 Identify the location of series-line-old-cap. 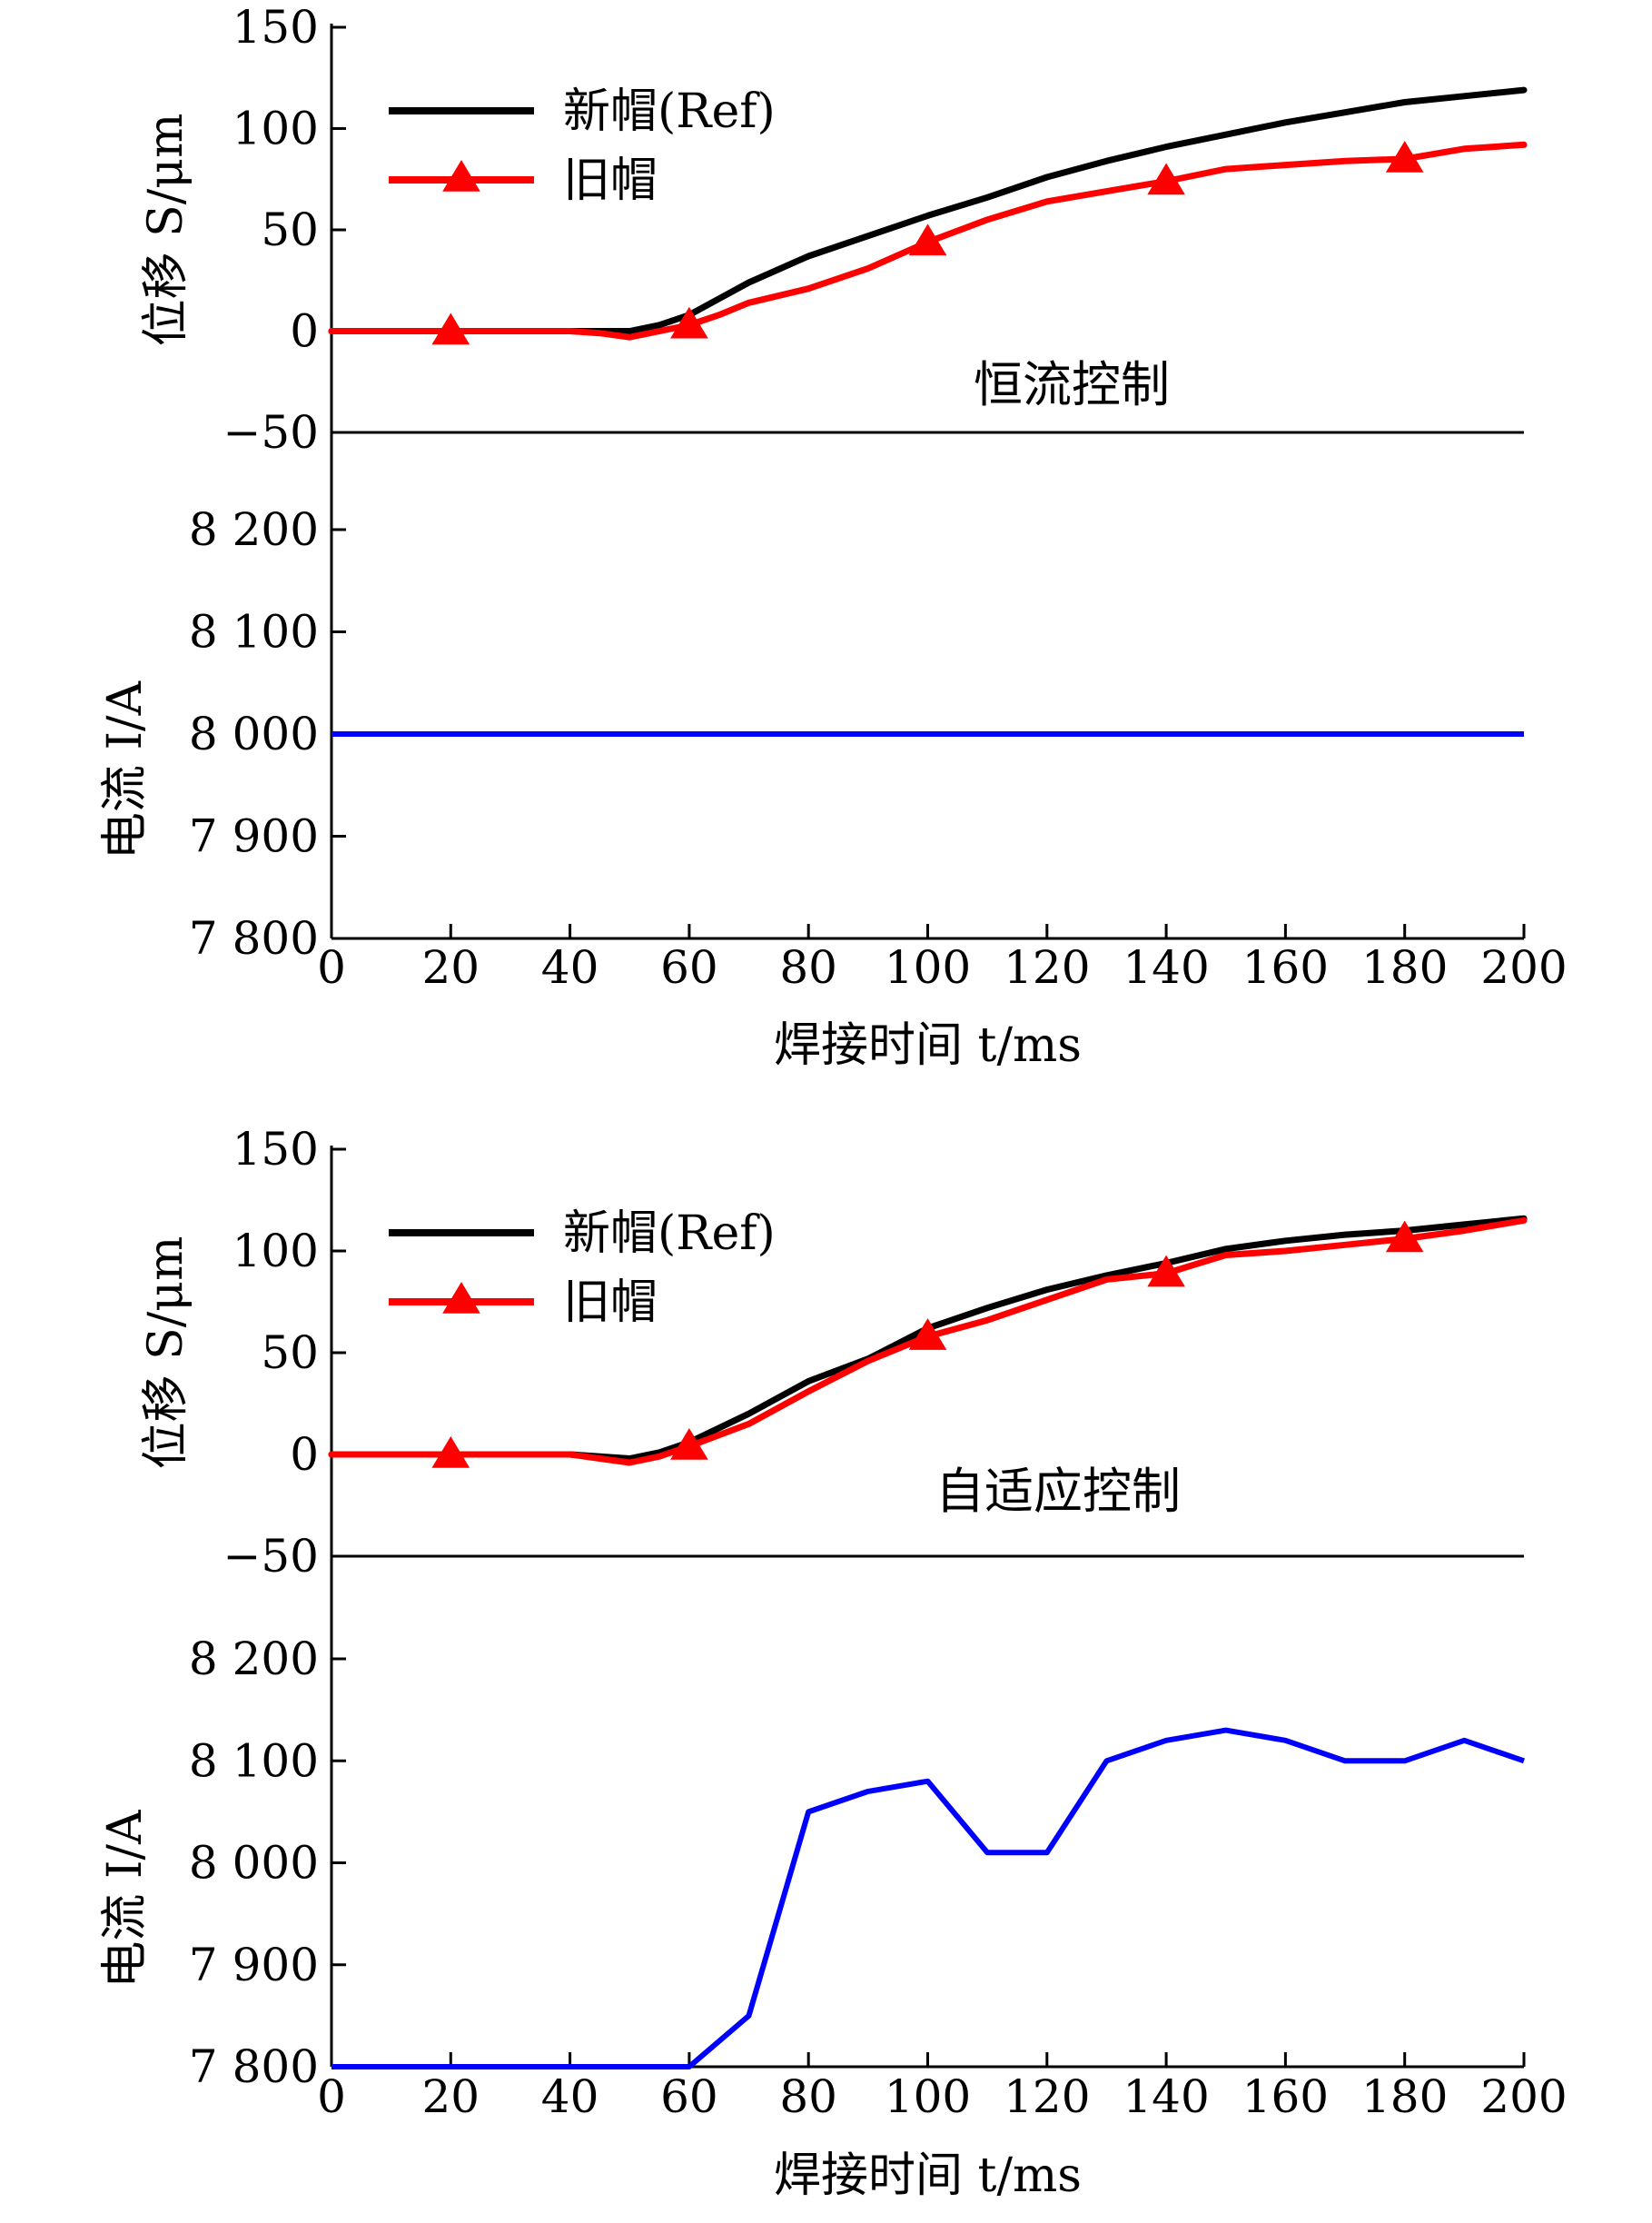
(928, 241).